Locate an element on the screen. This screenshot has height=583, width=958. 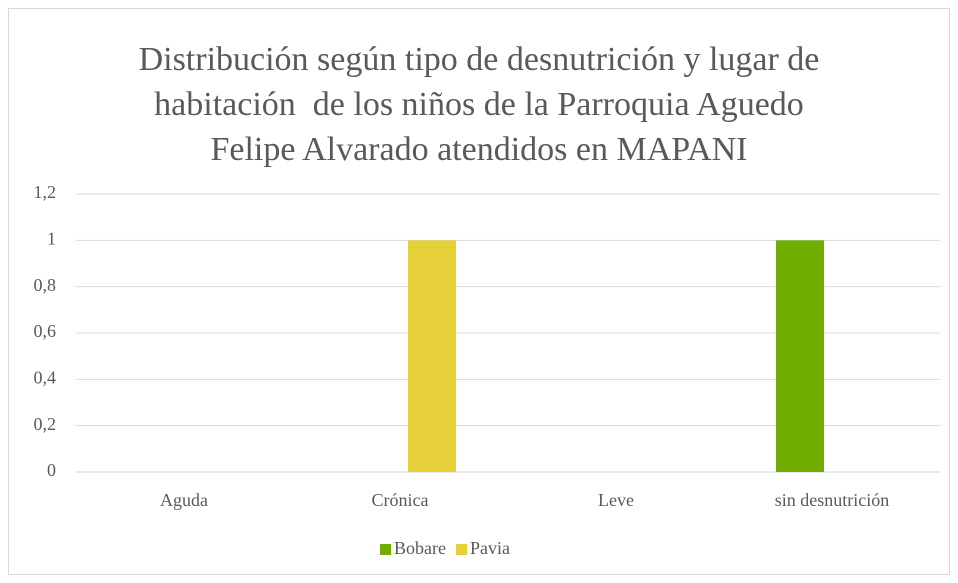
y-tick-label: 0,2 is located at coordinates (45, 424).